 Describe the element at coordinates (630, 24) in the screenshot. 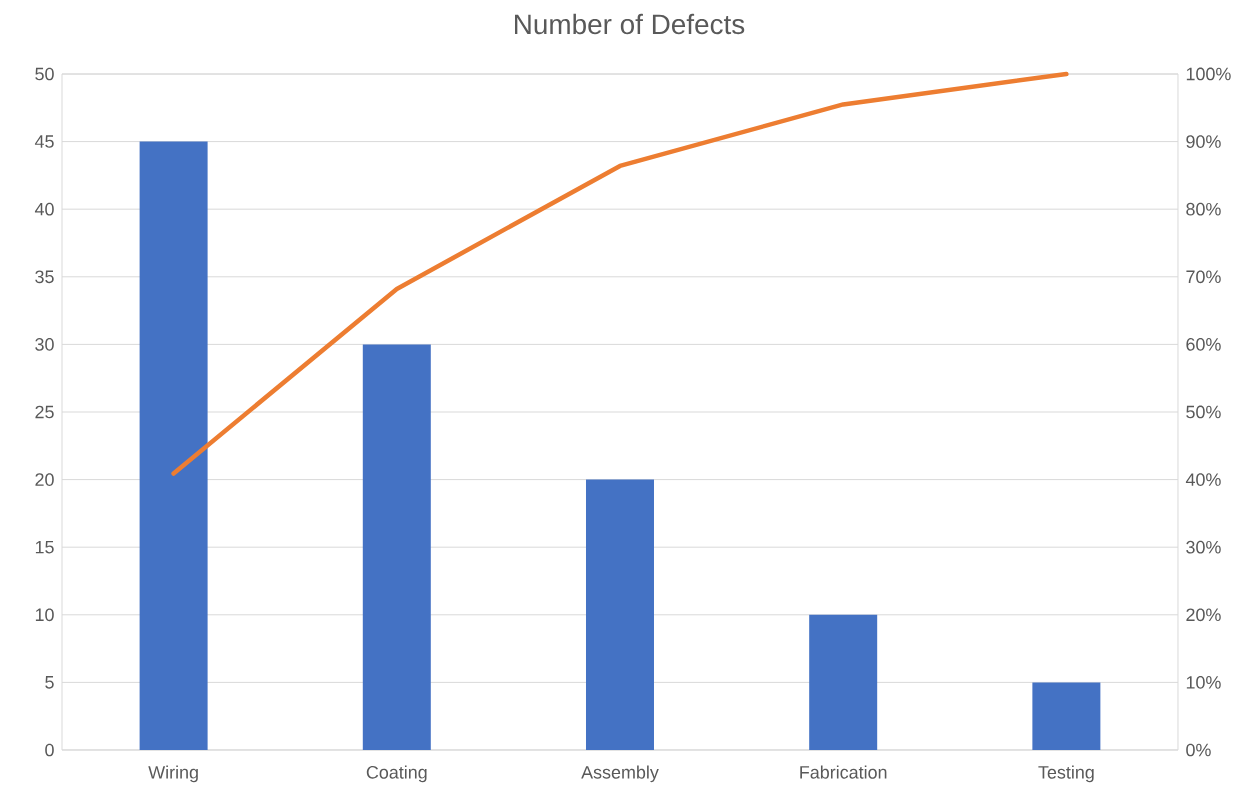

I see `chart-title: Number of Defects` at that location.